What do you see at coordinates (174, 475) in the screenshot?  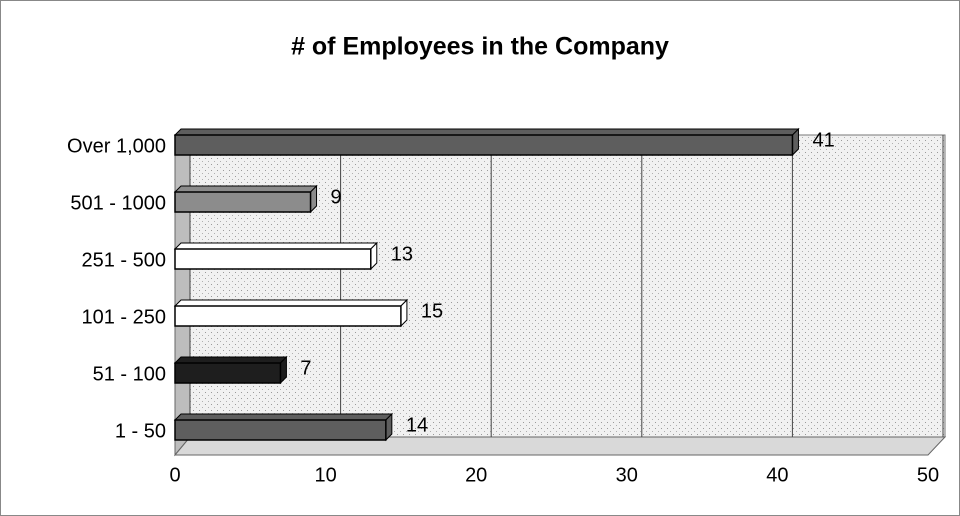 I see `x-tick-label: 0` at bounding box center [174, 475].